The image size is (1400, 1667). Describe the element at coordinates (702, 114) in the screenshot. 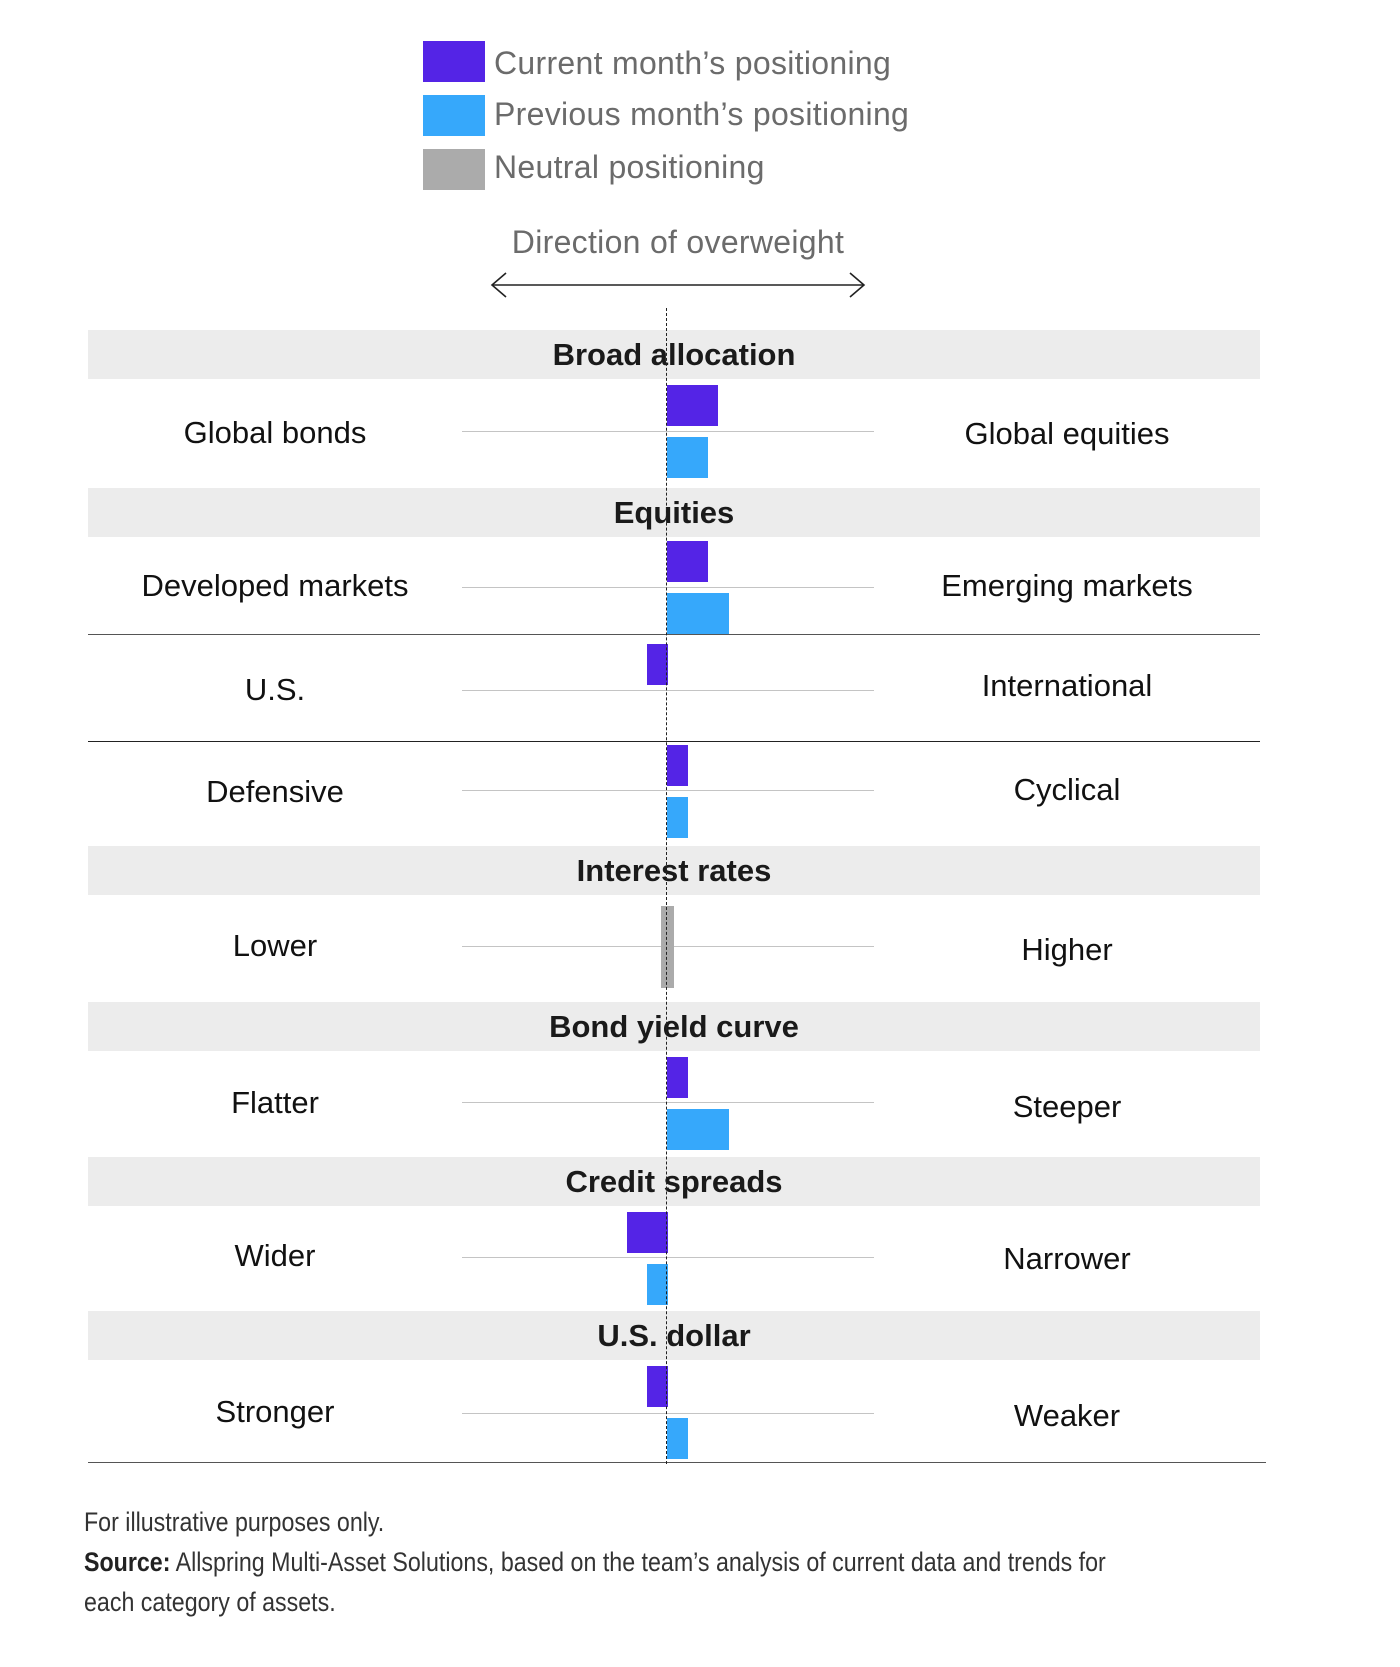

I see `legend-label-previous: Previous month’s positioning` at that location.